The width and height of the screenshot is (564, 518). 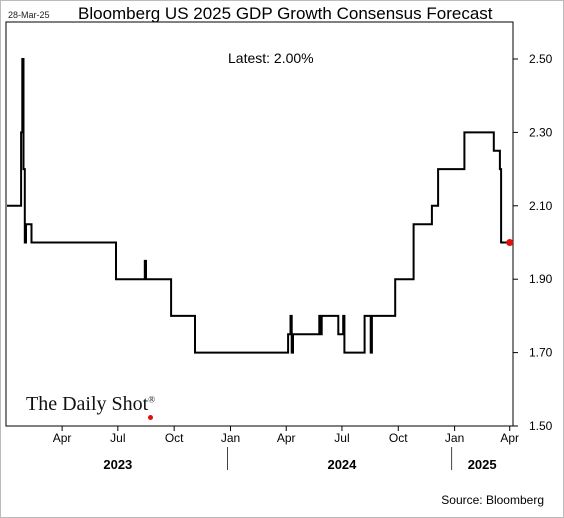 What do you see at coordinates (152, 399) in the screenshot?
I see `logo-registered-mark: ®` at bounding box center [152, 399].